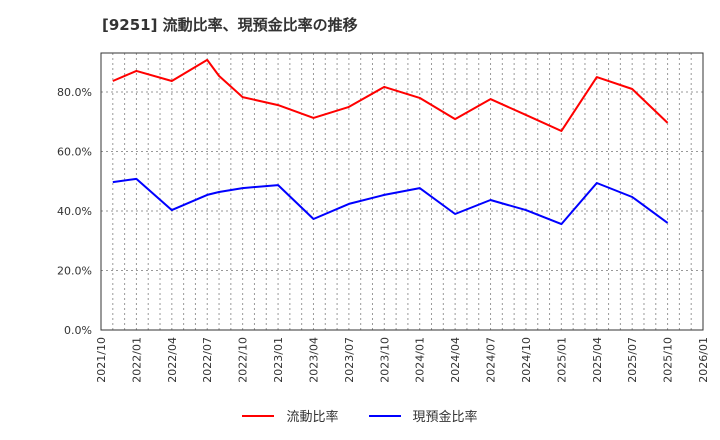  What do you see at coordinates (74, 92) in the screenshot?
I see `svg-text: 80.0%` at bounding box center [74, 92].